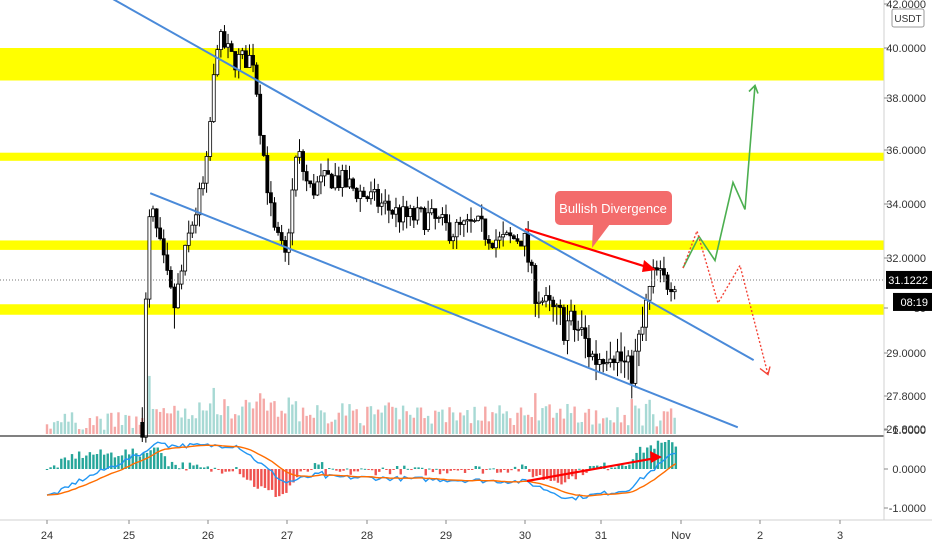  Describe the element at coordinates (601, 536) in the screenshot. I see `time-tick-label: 31` at that location.